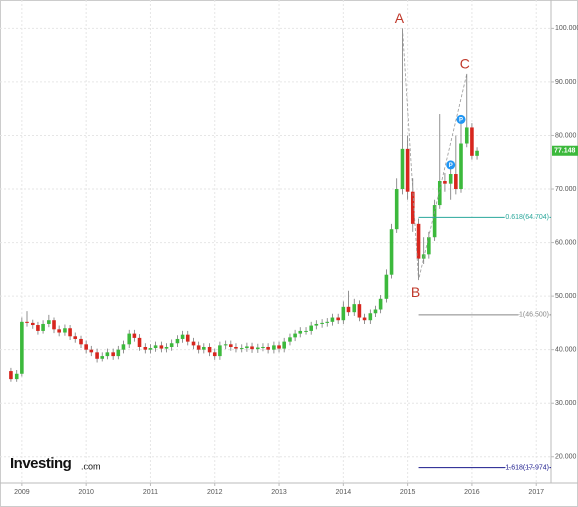 The height and width of the screenshot is (507, 578). What do you see at coordinates (566, 135) in the screenshot?
I see `y-tick-label: 80.000` at bounding box center [566, 135].